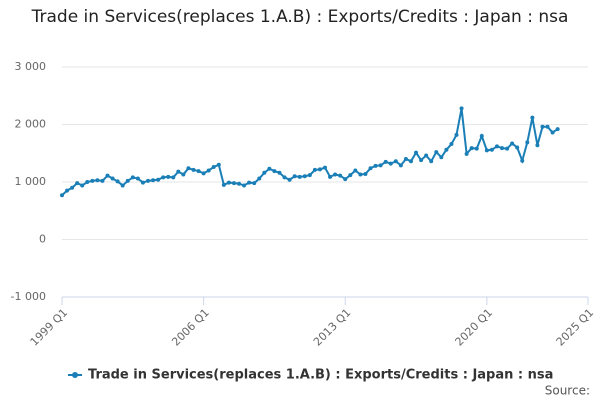 This screenshot has width=600, height=400. Describe the element at coordinates (42, 239) in the screenshot. I see `y-tick-label: 0` at that location.